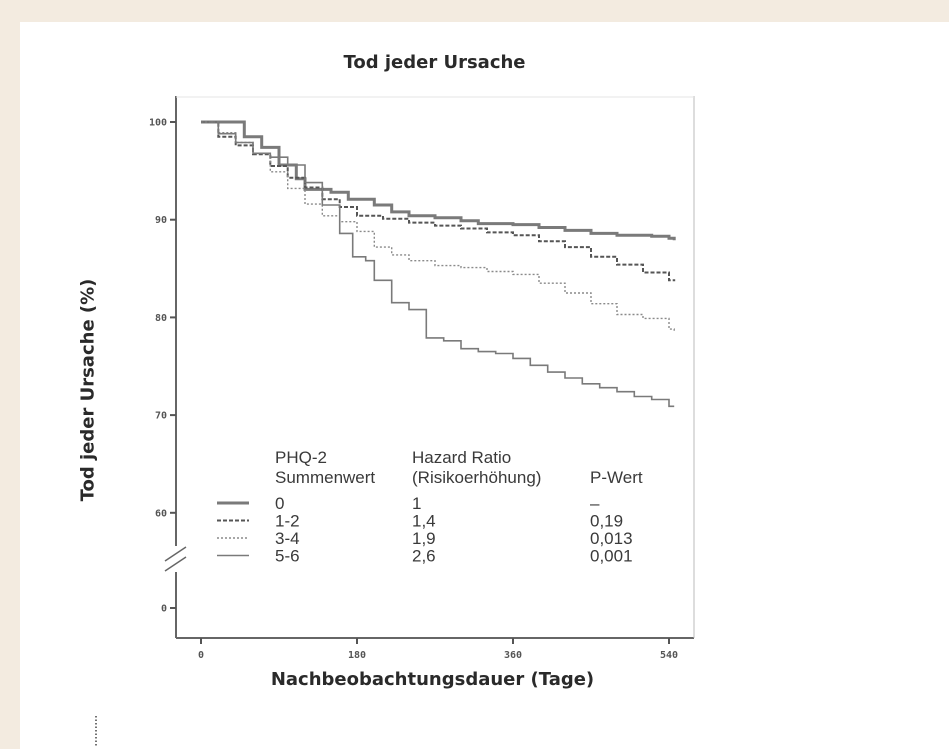 The image size is (949, 749). Describe the element at coordinates (158, 123) in the screenshot. I see `y-tick-label: 100` at that location.